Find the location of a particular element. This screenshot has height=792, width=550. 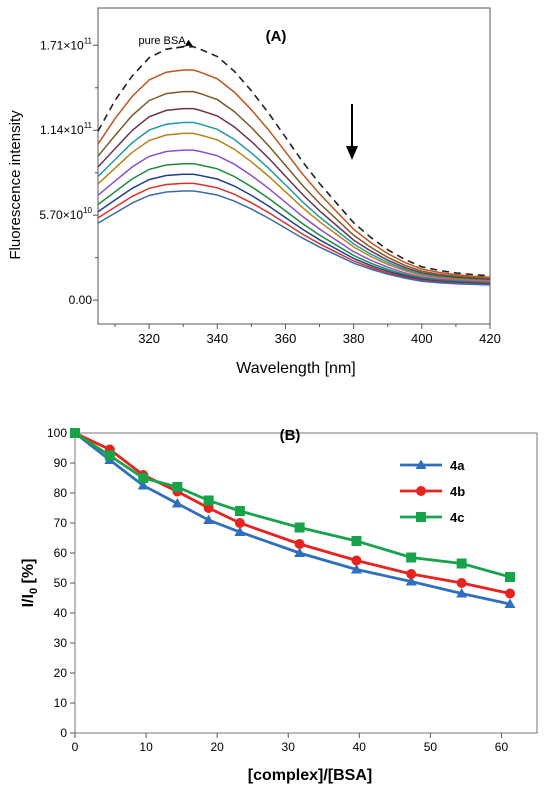

panel-b-x-tick-label: 50 is located at coordinates (431, 747).